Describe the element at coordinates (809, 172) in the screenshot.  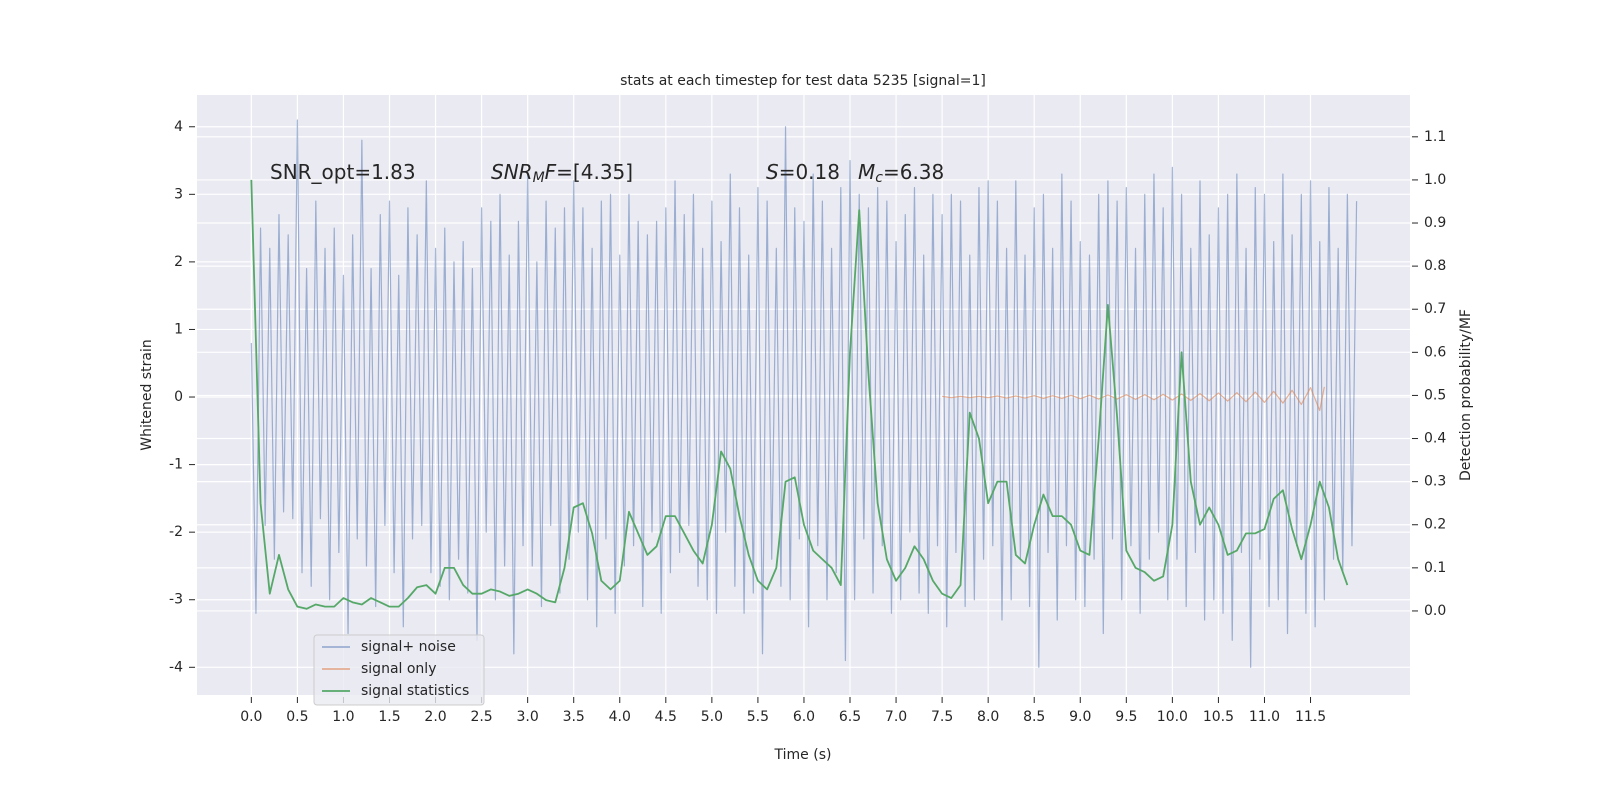
I see `annotation-part: =0.18` at that location.